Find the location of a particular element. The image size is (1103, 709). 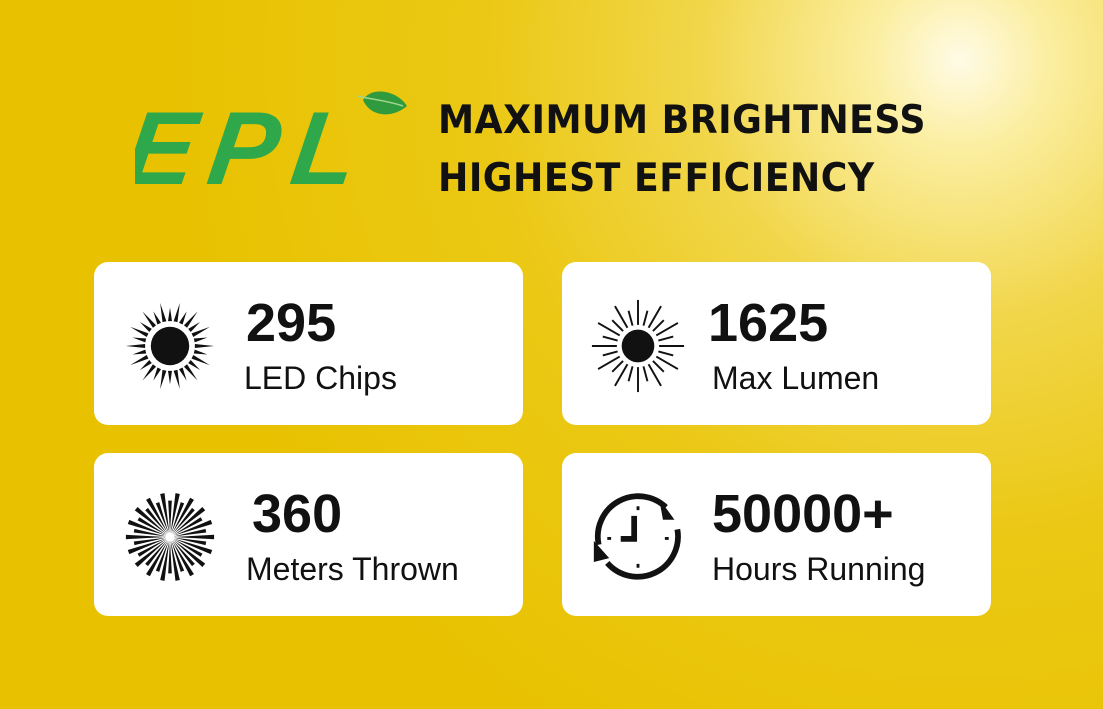

headline: MAXIMUM BRIGHTNESS HIGHEST EFFICIENCY is located at coordinates (682, 150).